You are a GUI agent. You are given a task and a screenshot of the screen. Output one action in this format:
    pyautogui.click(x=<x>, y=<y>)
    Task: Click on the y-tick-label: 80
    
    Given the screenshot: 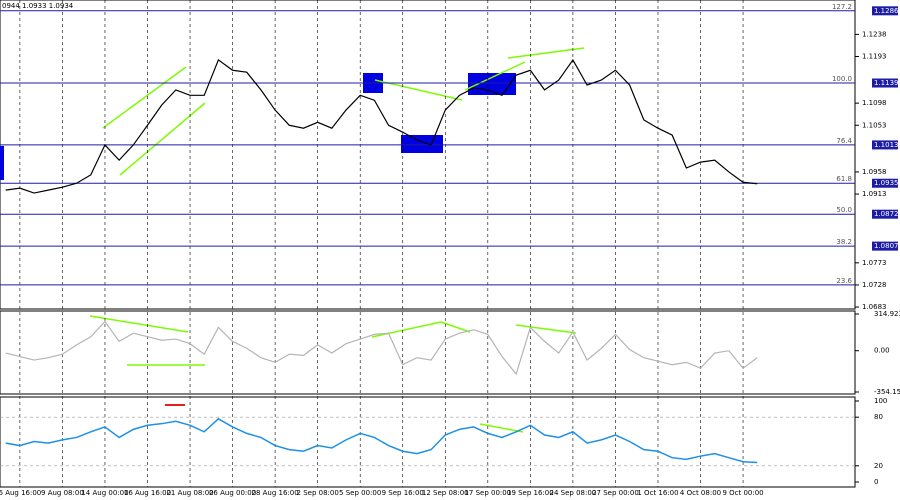 What is the action you would take?
    pyautogui.click(x=878, y=417)
    